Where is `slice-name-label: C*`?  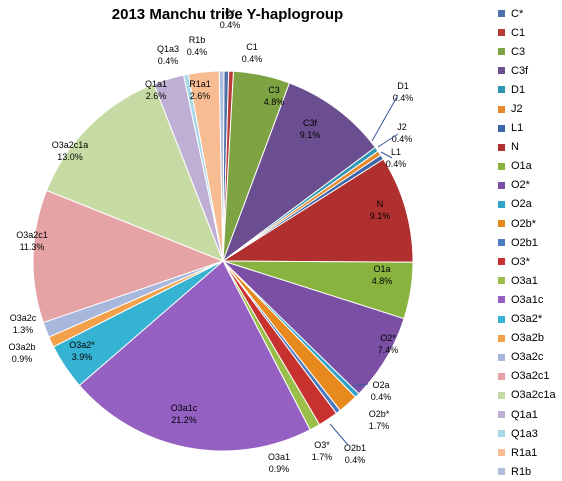
slice-name-label: C* is located at coordinates (230, 13).